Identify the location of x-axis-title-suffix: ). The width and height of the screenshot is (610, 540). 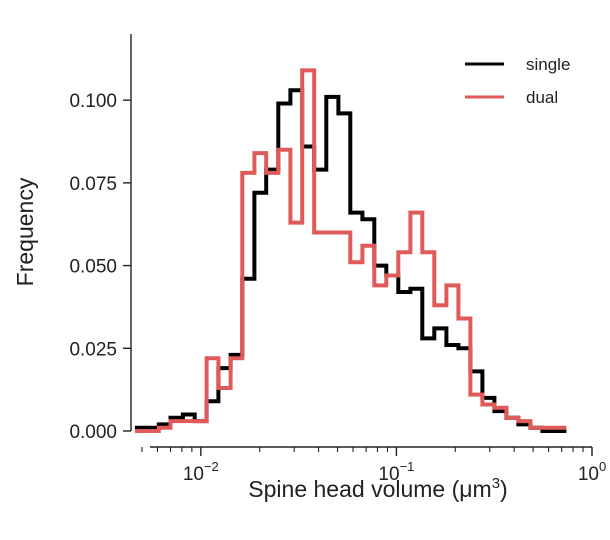
(504, 489).